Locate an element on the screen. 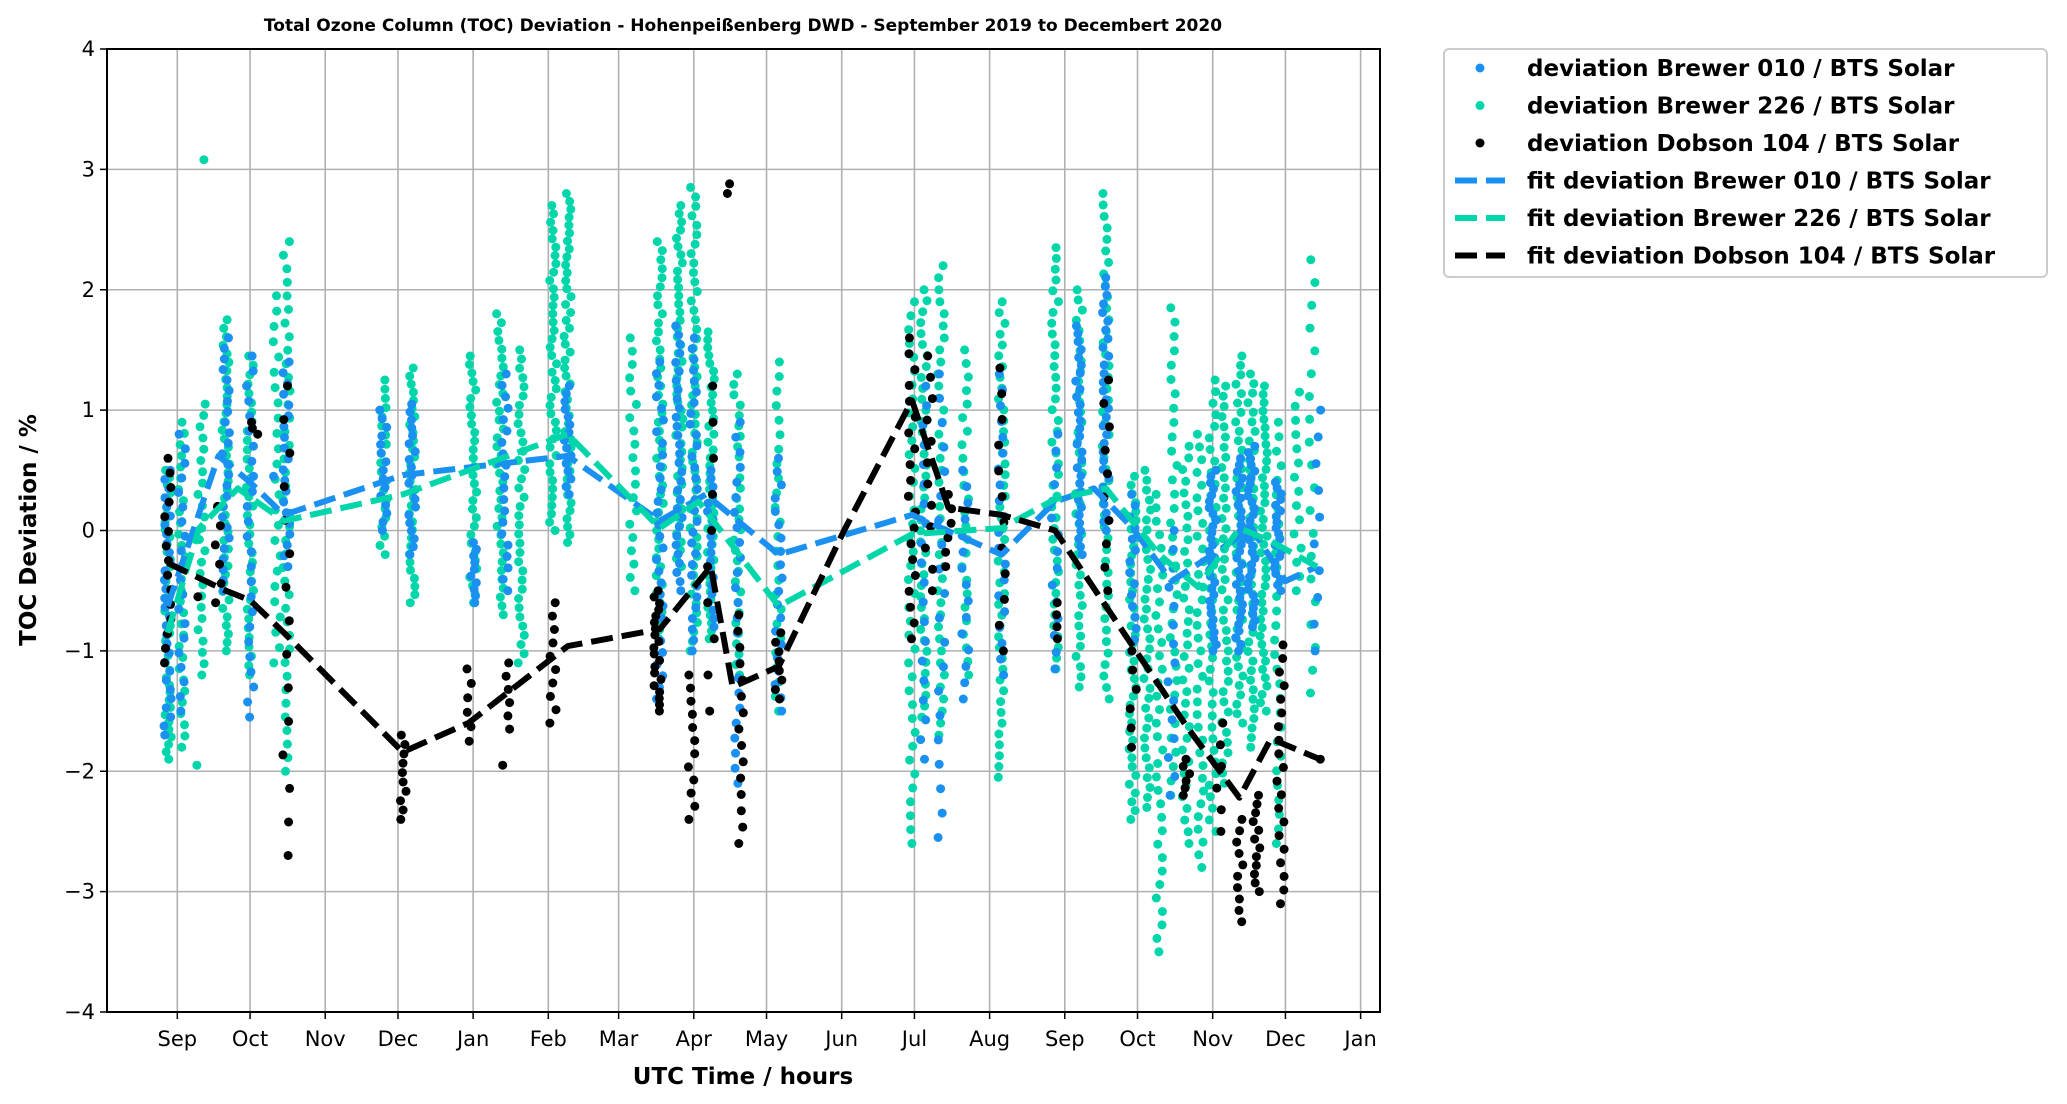  y-axis-label: TOC Deviation / % is located at coordinates (29, 530).